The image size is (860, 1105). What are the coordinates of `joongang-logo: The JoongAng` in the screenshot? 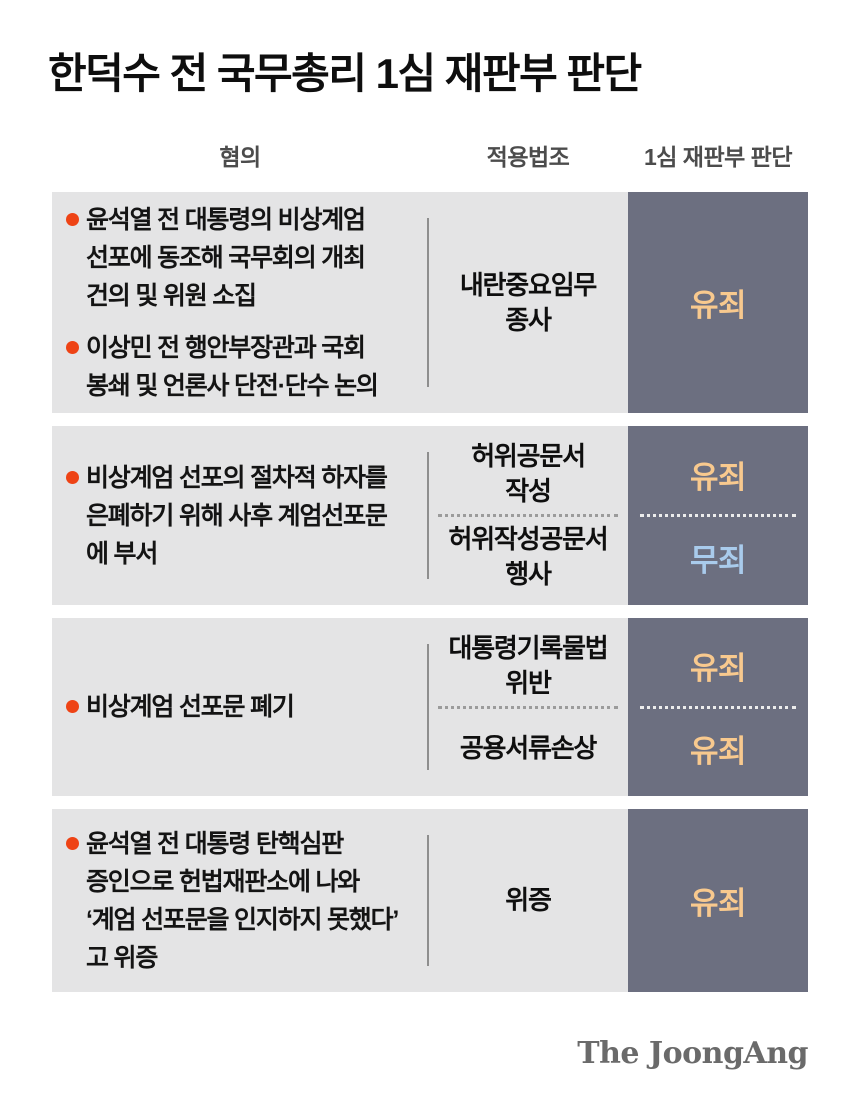 It's located at (692, 1053).